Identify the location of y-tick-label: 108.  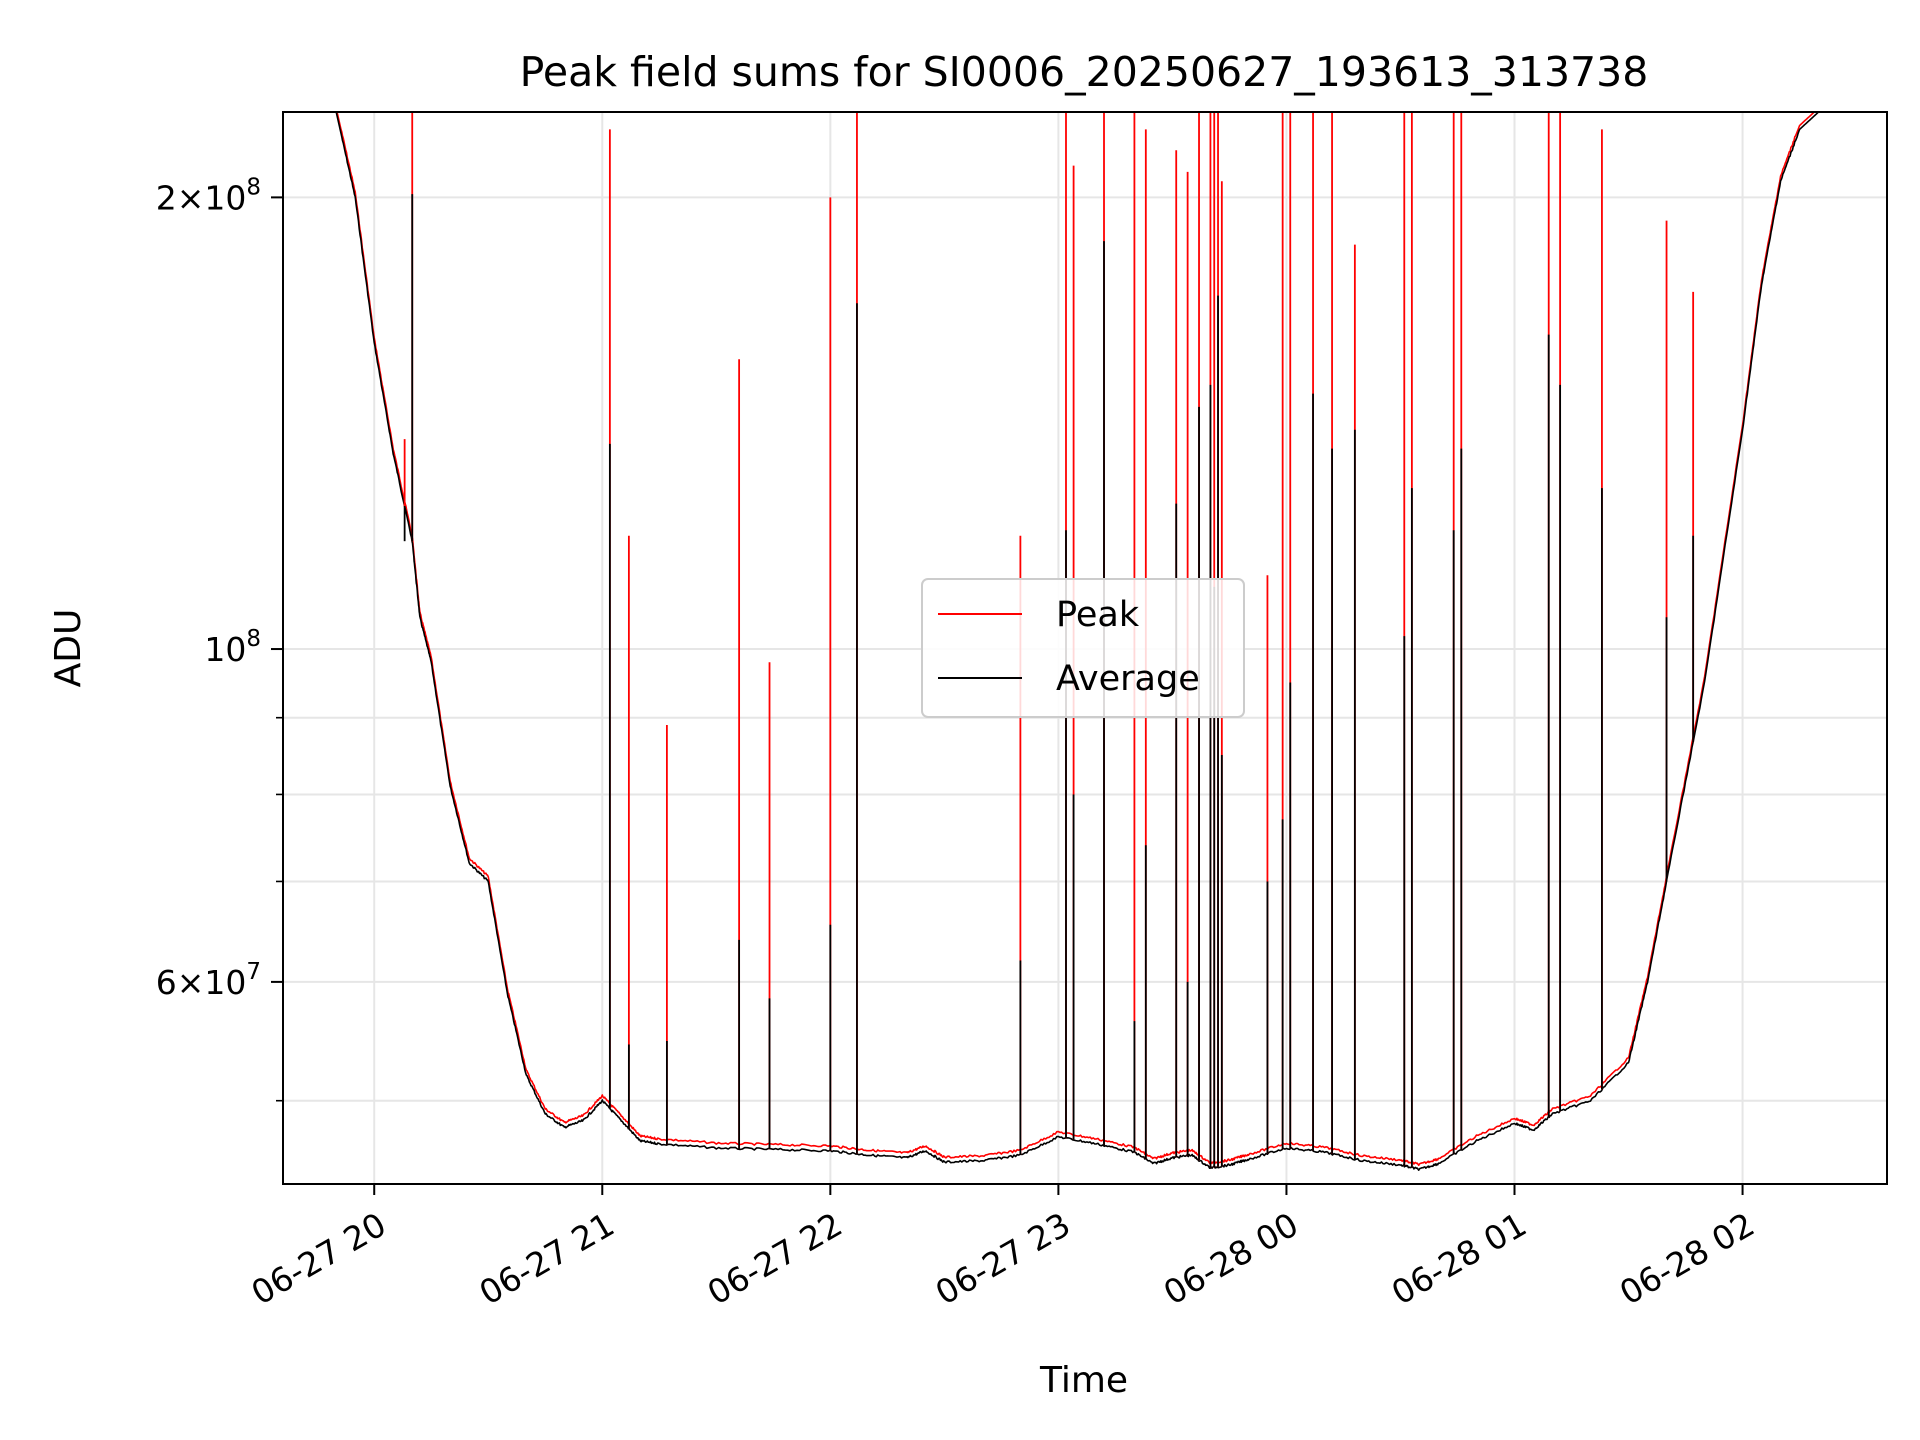
(232, 647).